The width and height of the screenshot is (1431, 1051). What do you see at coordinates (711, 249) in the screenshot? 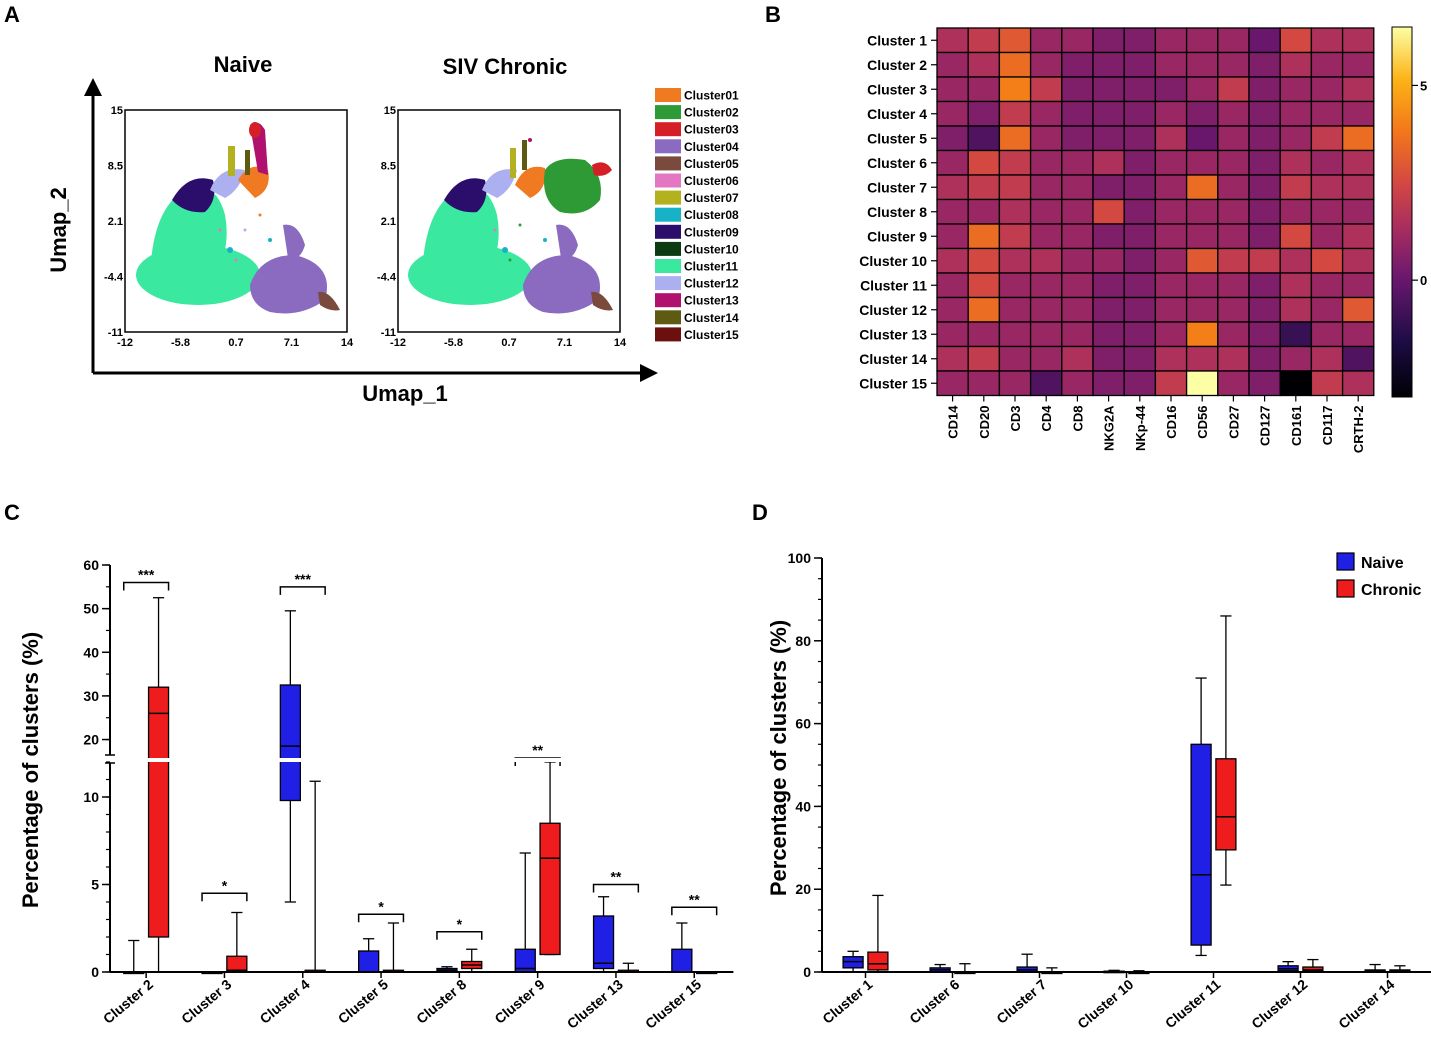
I see `legend-label-cluster10: Cluster10` at bounding box center [711, 249].